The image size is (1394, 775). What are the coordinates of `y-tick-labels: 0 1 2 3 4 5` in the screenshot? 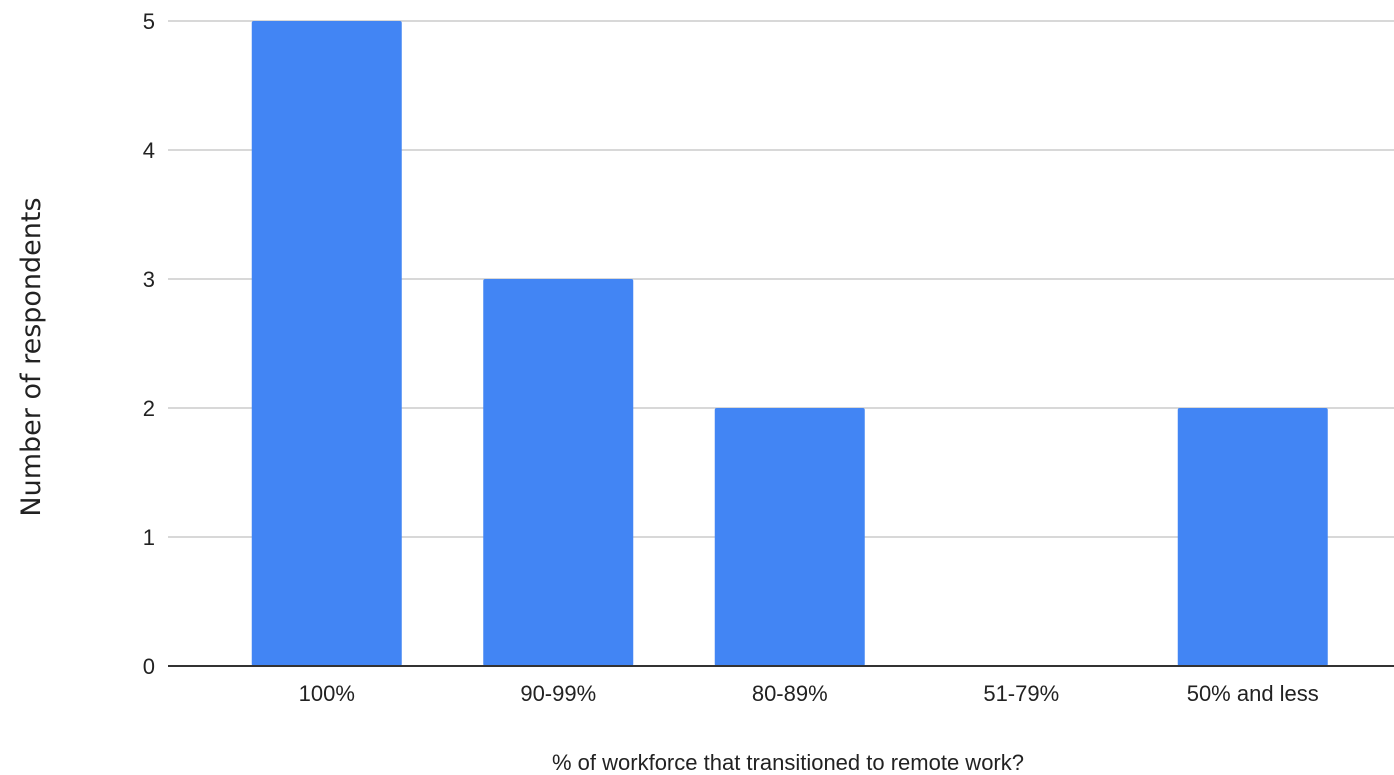 It's located at (149, 344).